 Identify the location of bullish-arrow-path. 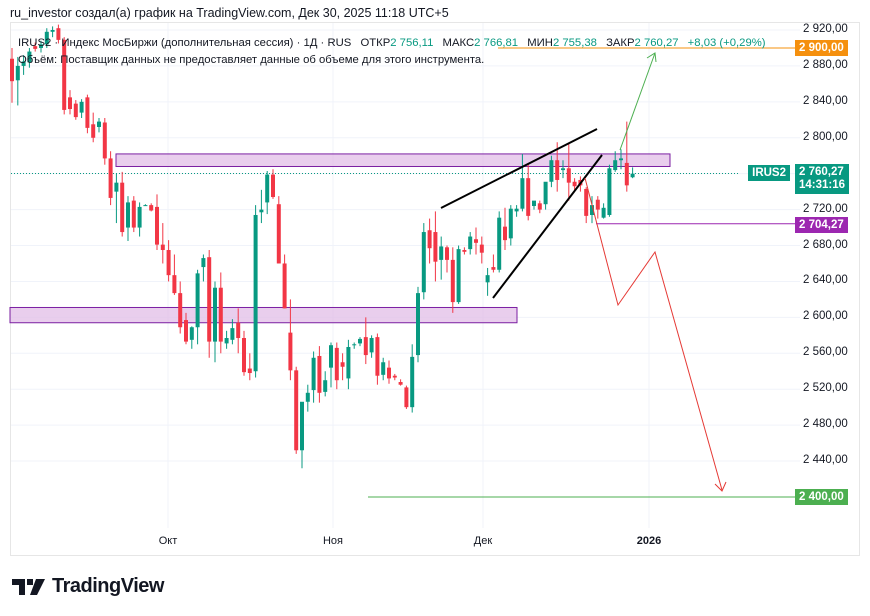
(637, 101).